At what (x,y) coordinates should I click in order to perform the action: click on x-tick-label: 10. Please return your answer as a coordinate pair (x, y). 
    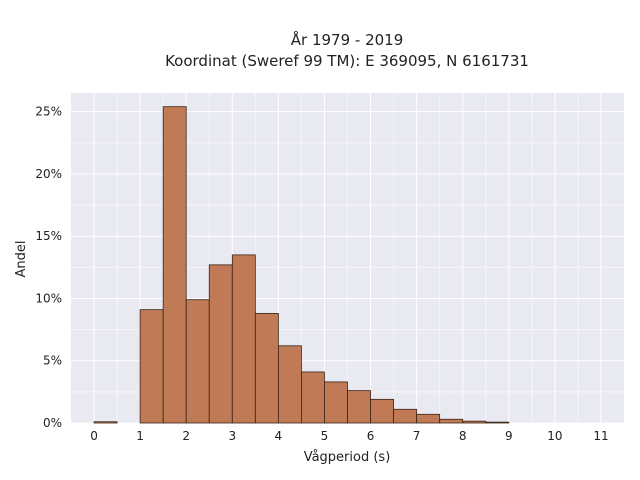
    Looking at the image, I should click on (554, 436).